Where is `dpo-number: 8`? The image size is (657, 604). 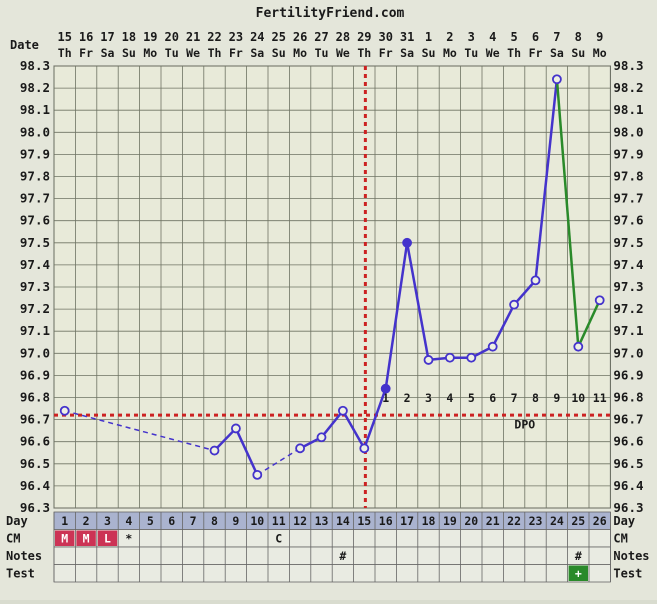
dpo-number: 8 is located at coordinates (535, 398).